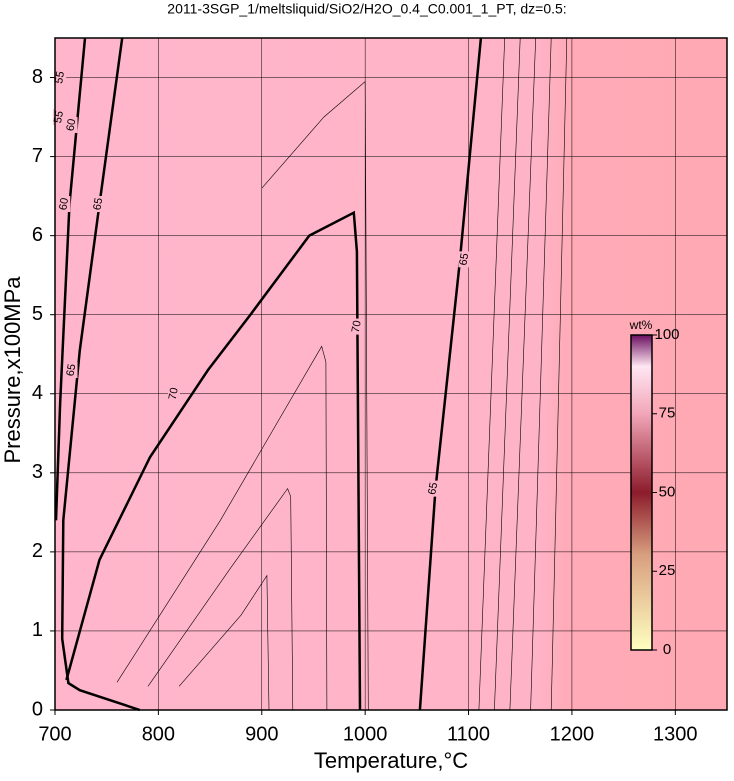 The width and height of the screenshot is (734, 781). Describe the element at coordinates (37, 472) in the screenshot. I see `y-tick-label: 3` at that location.